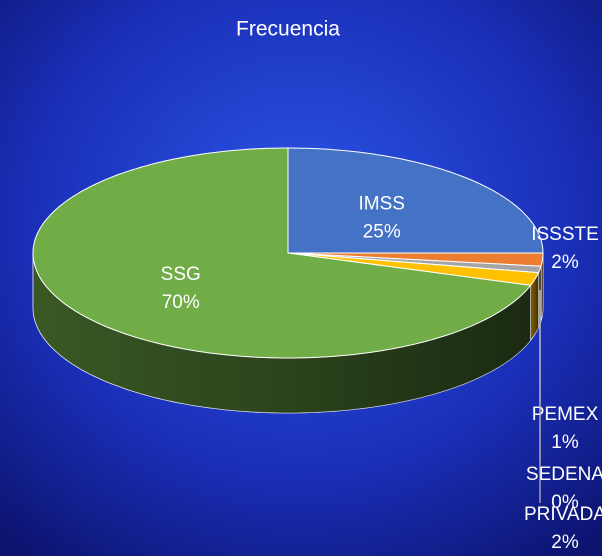  What do you see at coordinates (288, 29) in the screenshot?
I see `chart-title: Frecuencia` at bounding box center [288, 29].